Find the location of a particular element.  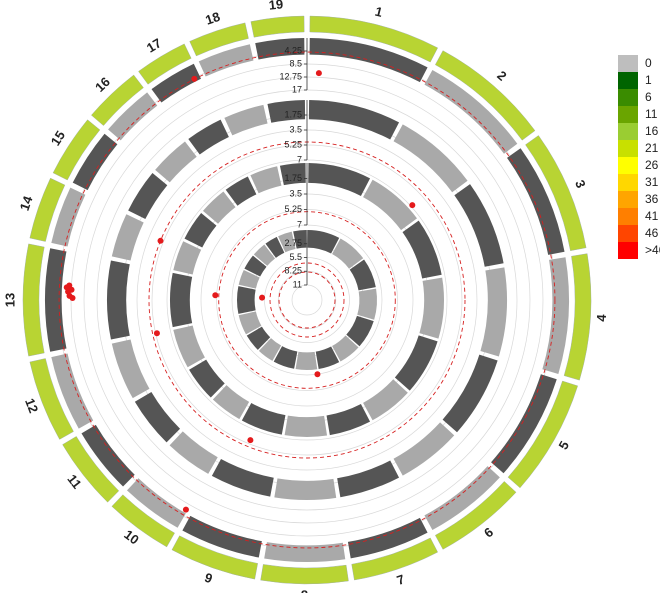

legend-label: >46 is located at coordinates (652, 250).